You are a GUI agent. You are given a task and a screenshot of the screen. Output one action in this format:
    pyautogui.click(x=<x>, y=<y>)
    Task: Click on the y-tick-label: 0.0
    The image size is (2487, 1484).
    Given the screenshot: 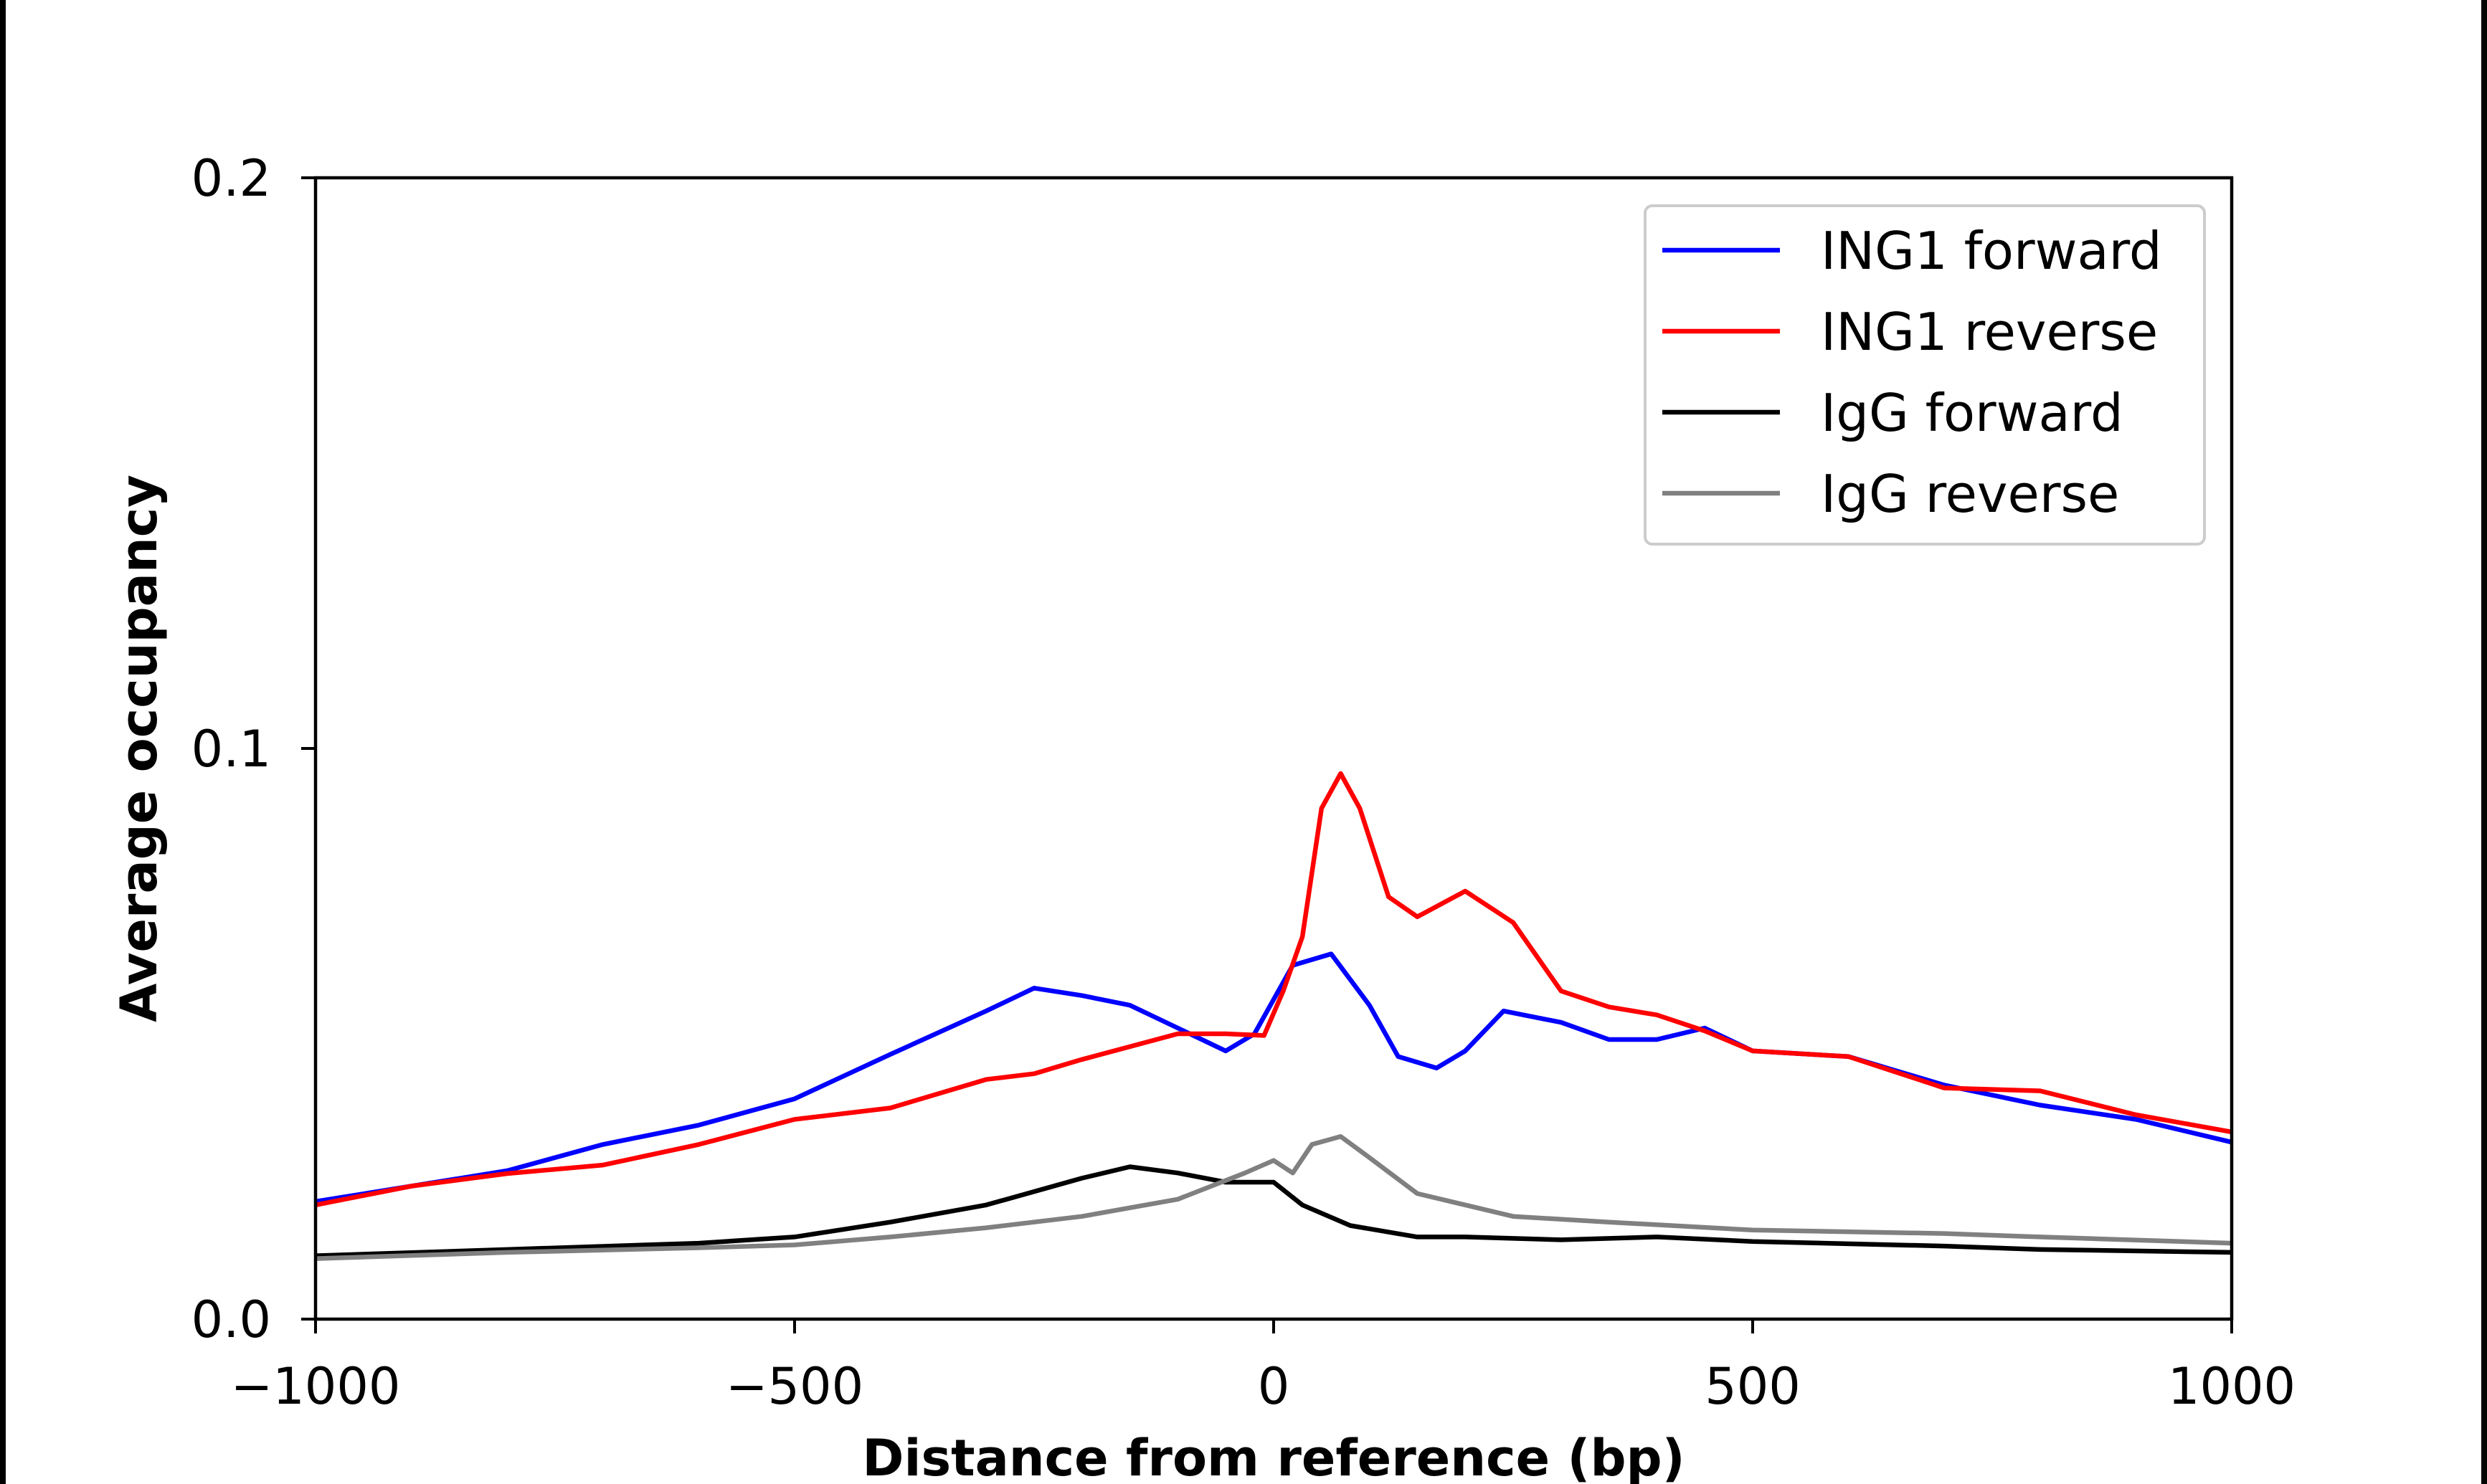 What is the action you would take?
    pyautogui.click(x=231, y=1319)
    